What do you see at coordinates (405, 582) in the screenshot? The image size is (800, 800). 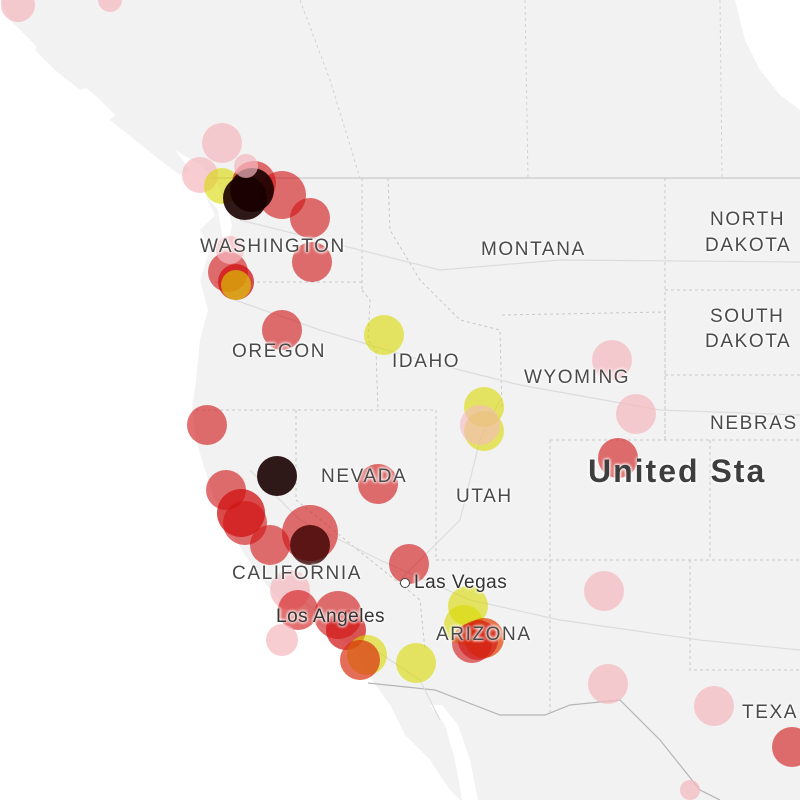 I see `city-dot-icon` at bounding box center [405, 582].